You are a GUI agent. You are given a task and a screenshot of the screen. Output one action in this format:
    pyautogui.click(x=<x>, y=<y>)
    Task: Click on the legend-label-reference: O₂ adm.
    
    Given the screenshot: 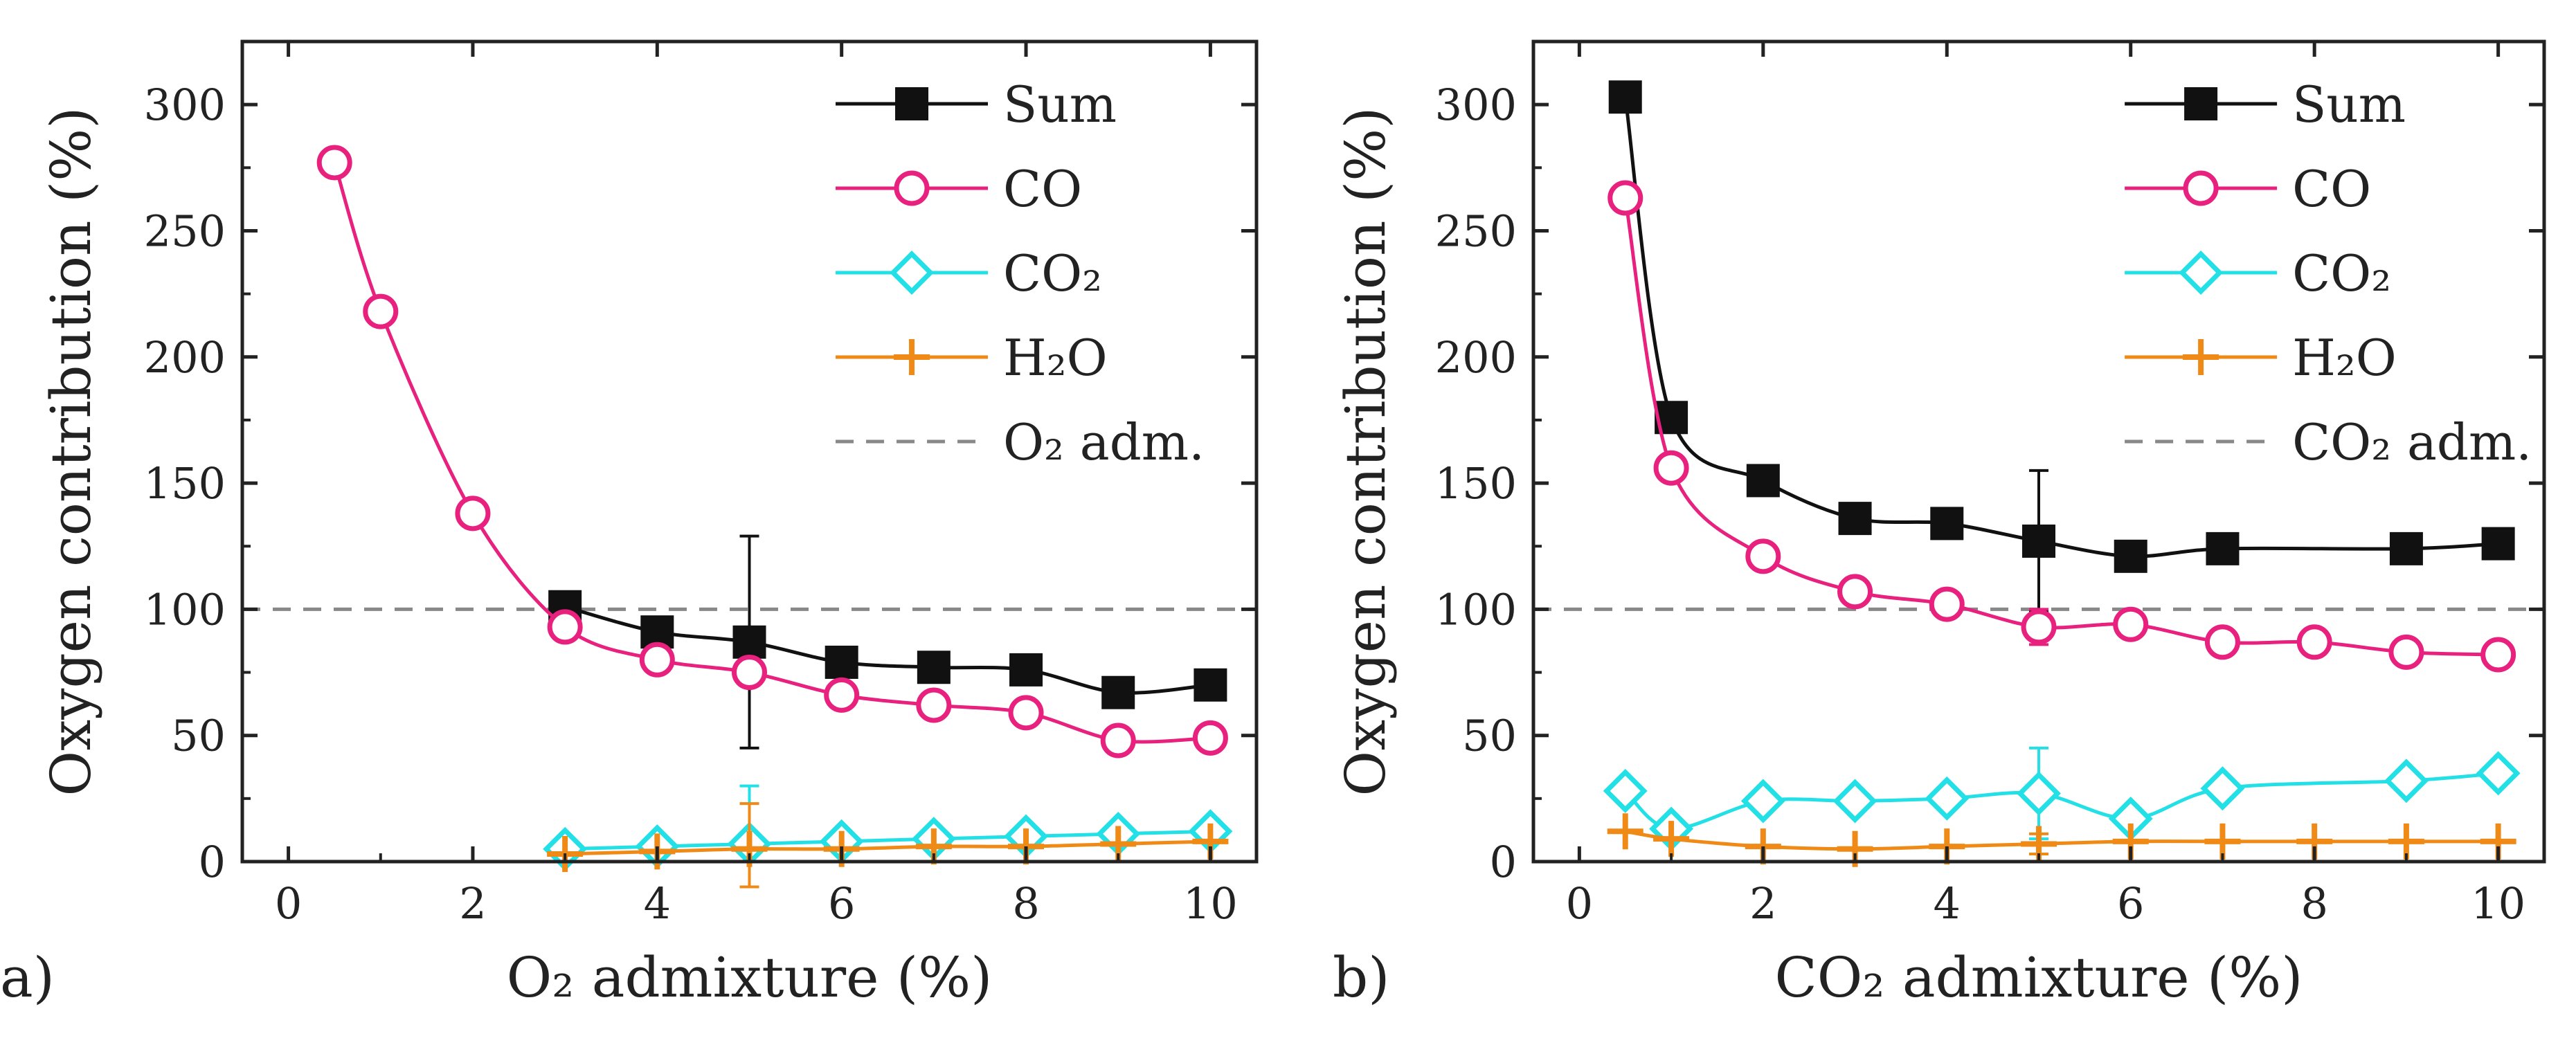 What is the action you would take?
    pyautogui.click(x=1104, y=442)
    